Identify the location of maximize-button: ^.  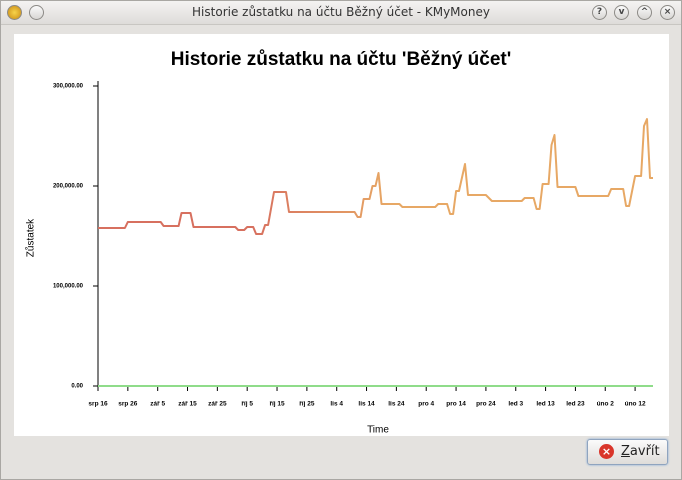
(644, 12).